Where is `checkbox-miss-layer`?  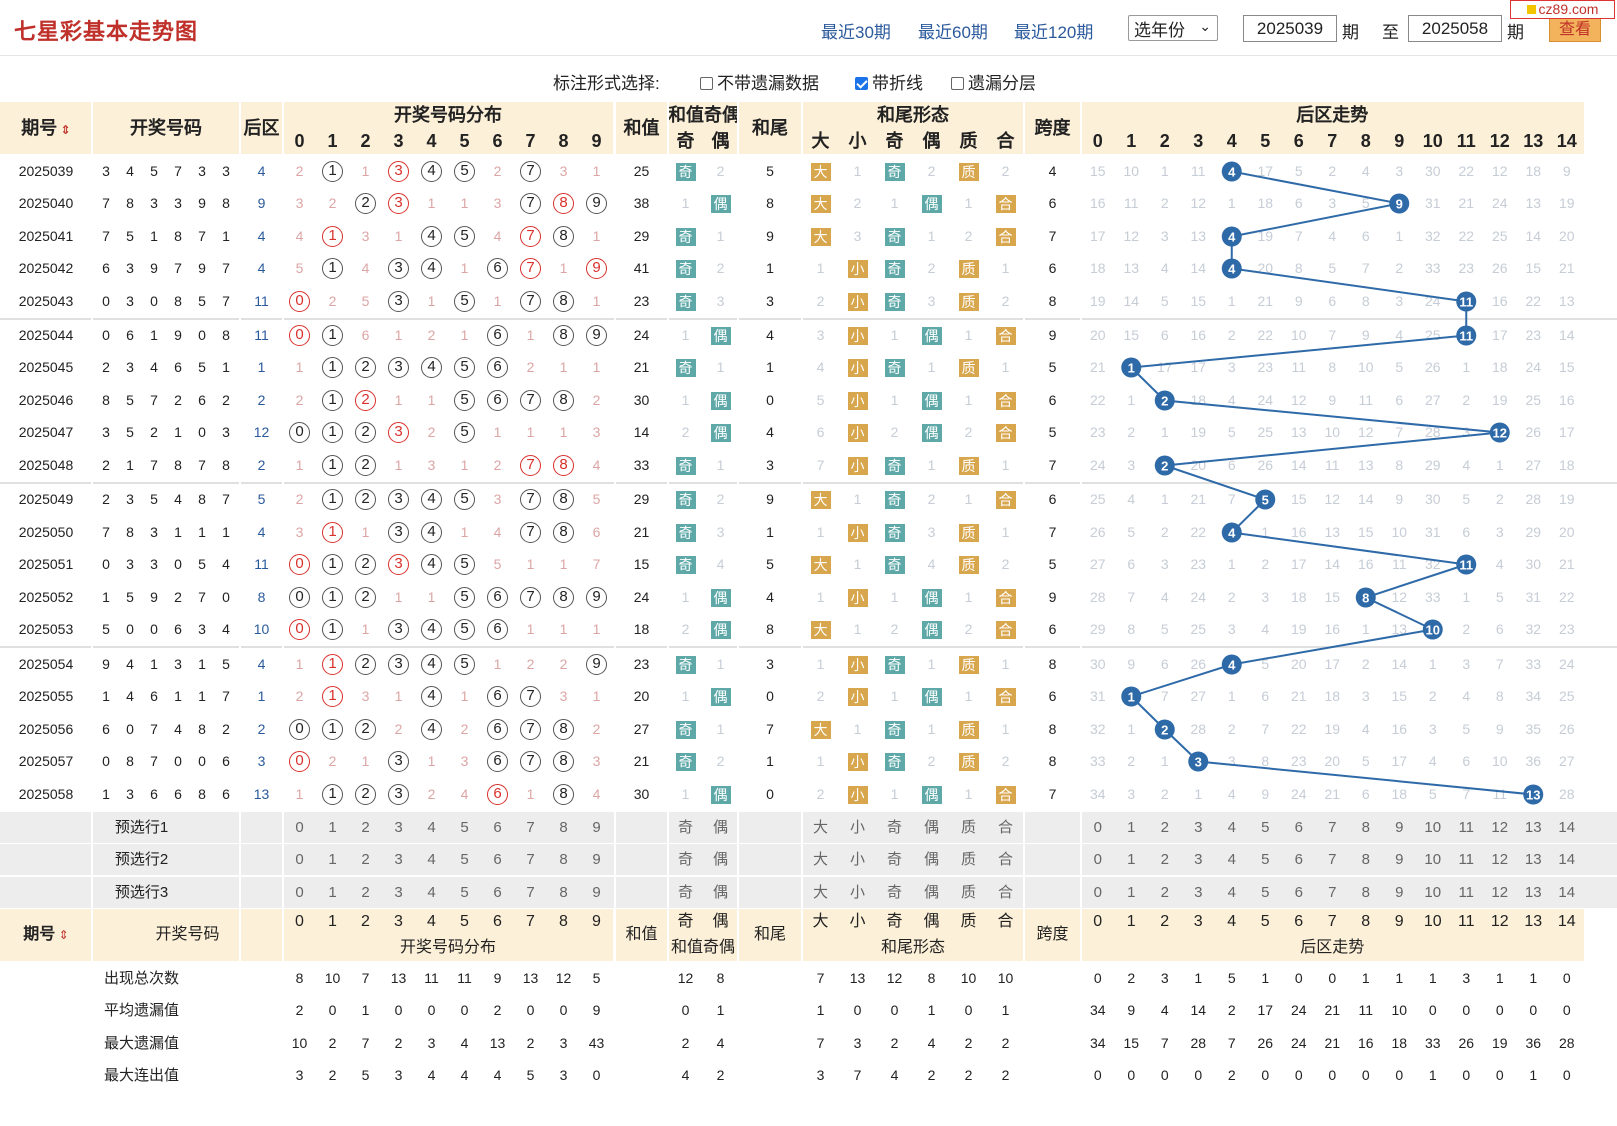
checkbox-miss-layer is located at coordinates (957, 83).